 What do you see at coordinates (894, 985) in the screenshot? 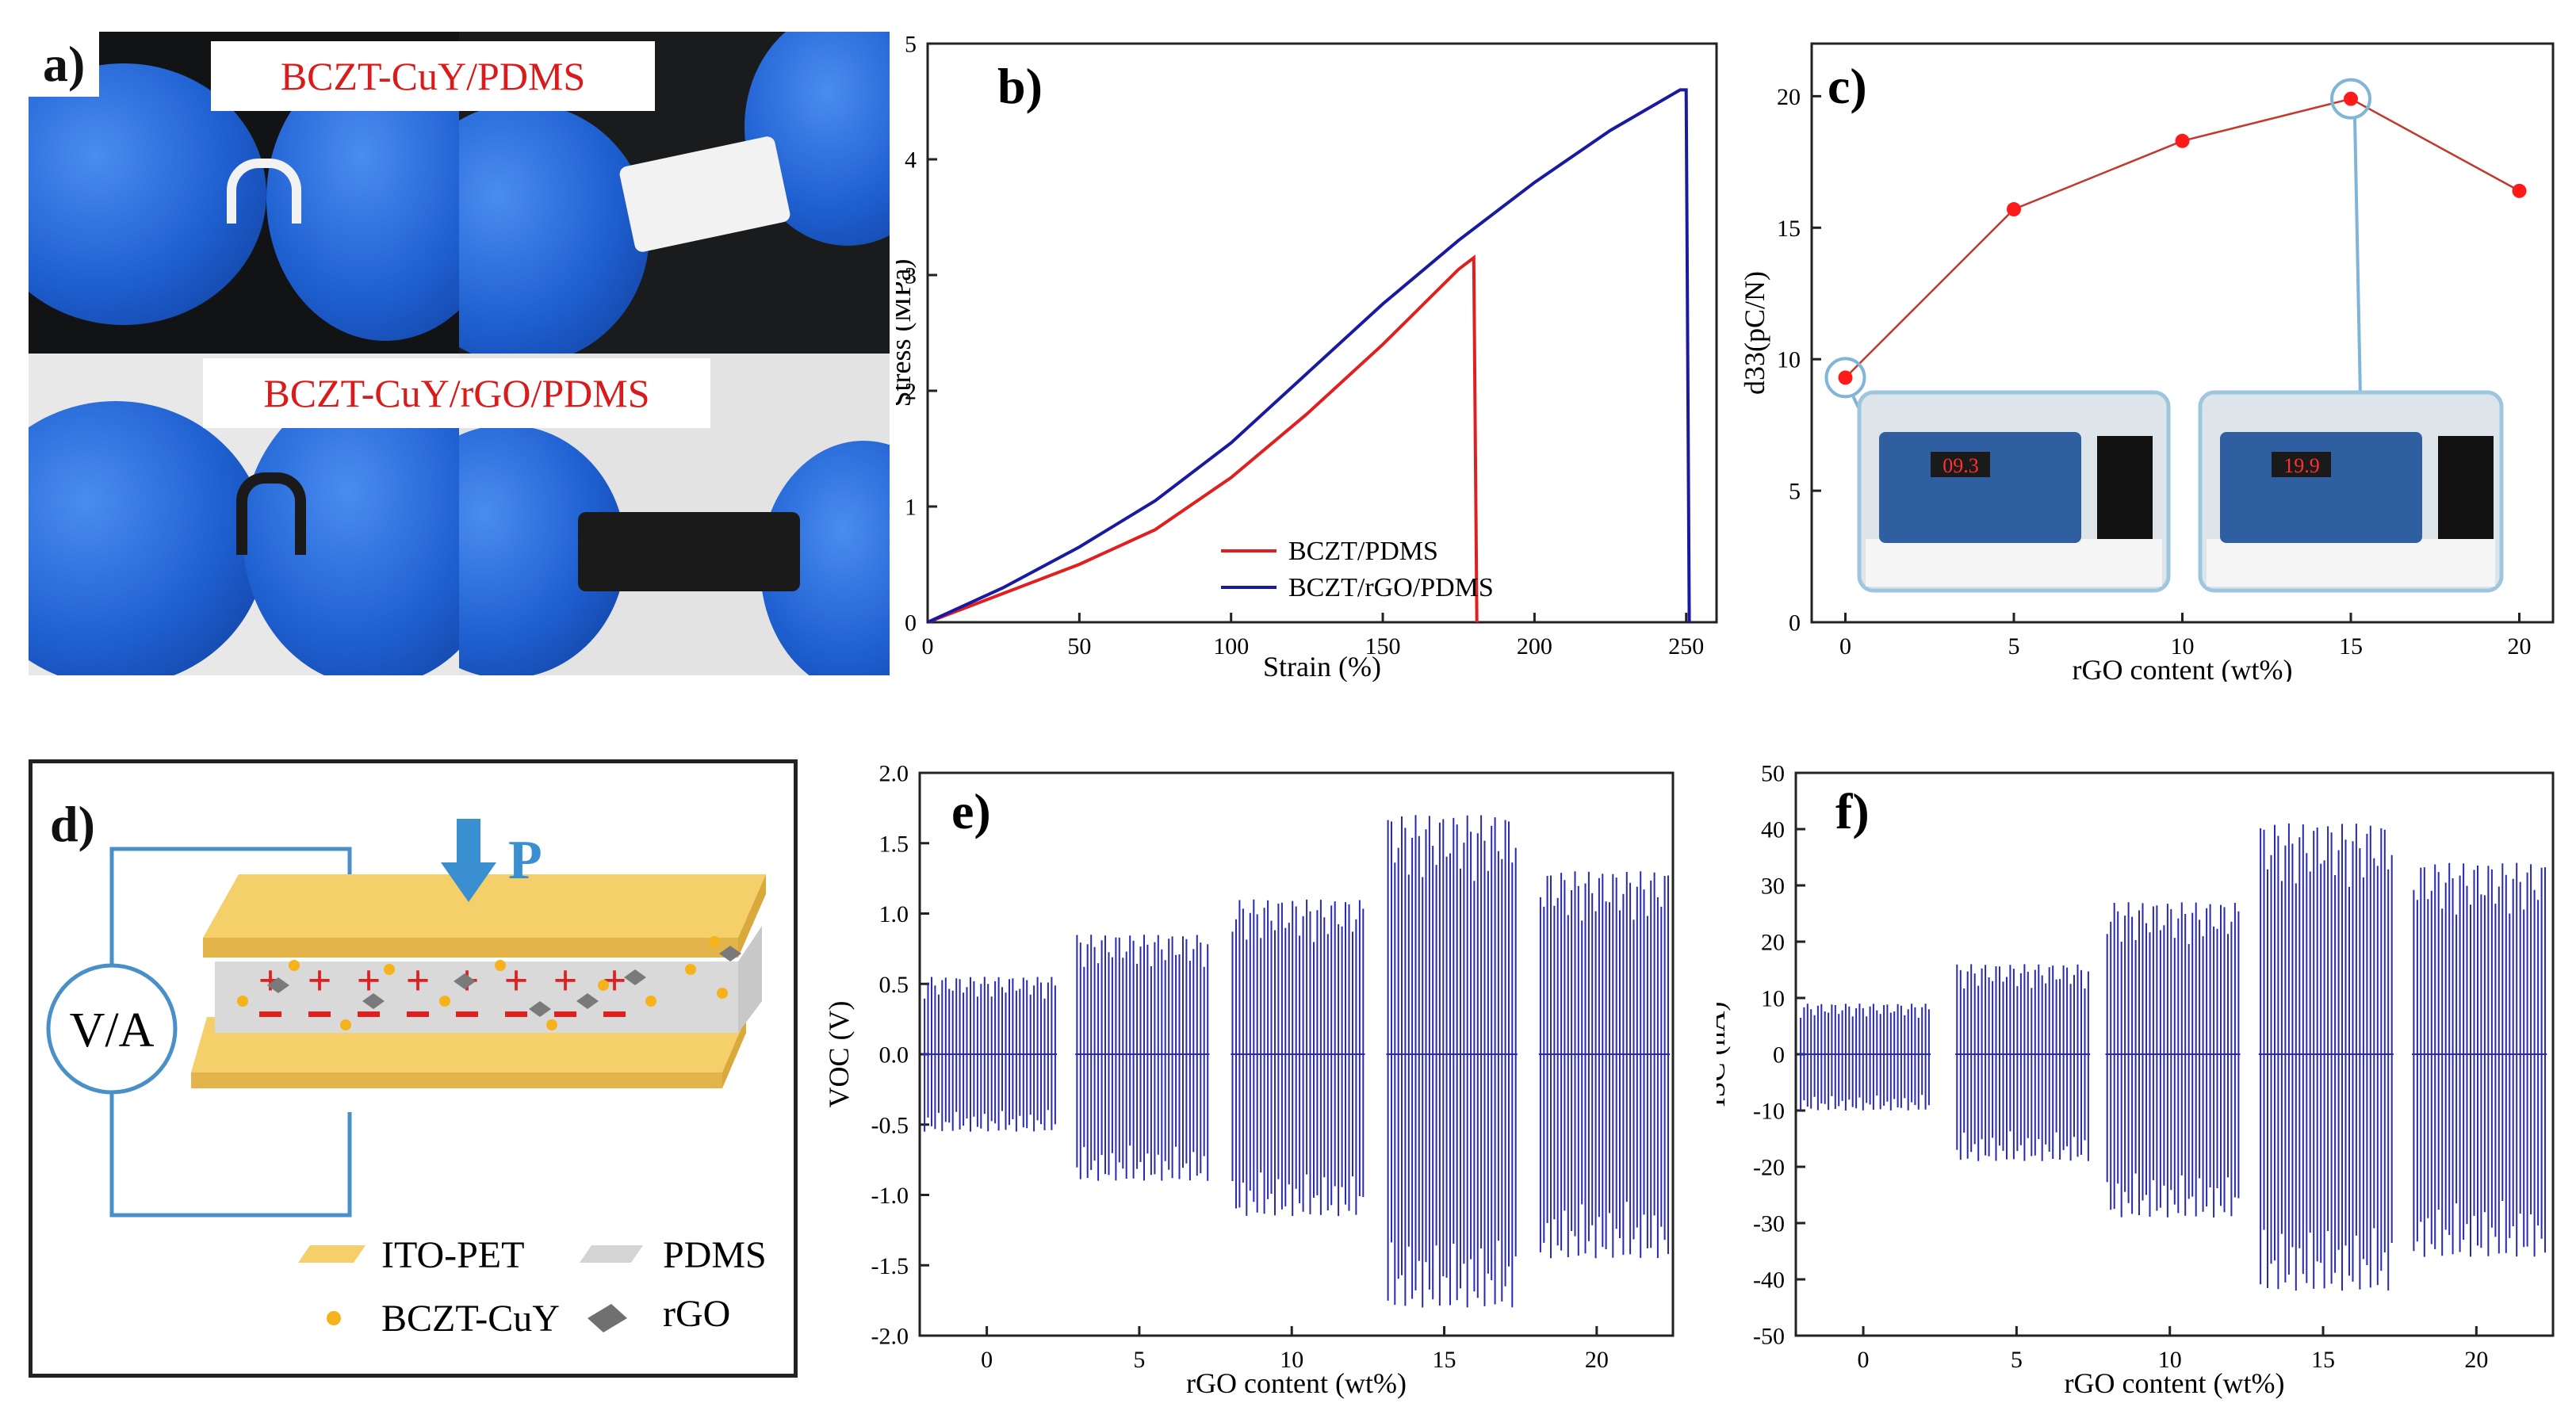
I see `y-tick-label: 0.5` at bounding box center [894, 985].